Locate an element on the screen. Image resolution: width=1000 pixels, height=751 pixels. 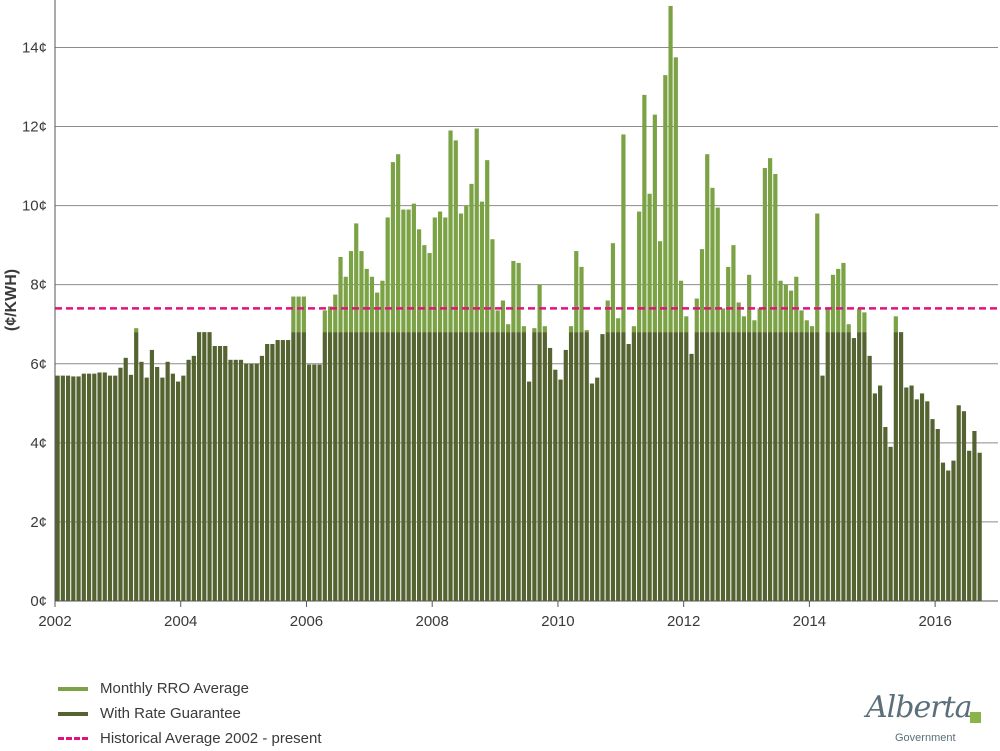
y-tick-label: 0¢ is located at coordinates (38, 601).